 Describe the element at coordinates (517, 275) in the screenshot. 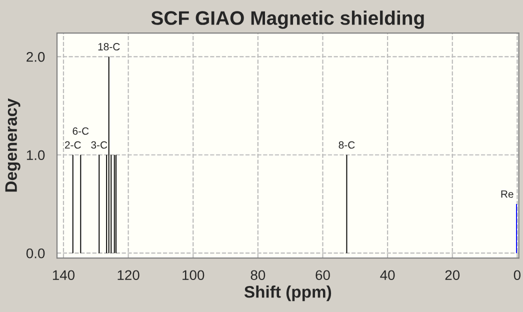

I see `x-tick-label: 0` at that location.